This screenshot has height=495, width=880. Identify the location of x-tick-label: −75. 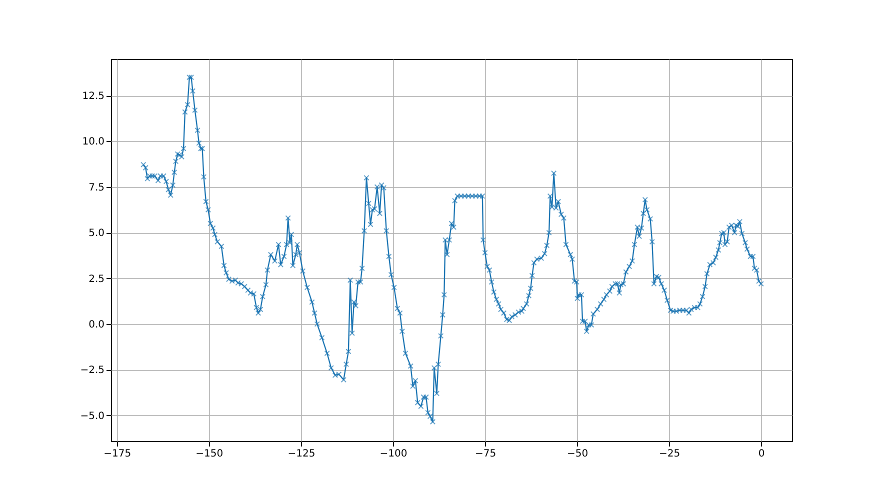
(485, 454).